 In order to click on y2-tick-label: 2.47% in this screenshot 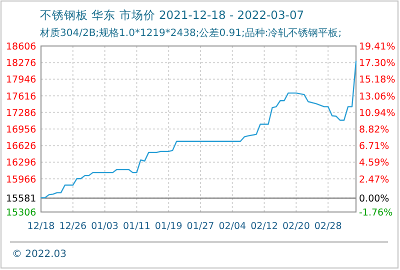, I will do `click(374, 180)`.